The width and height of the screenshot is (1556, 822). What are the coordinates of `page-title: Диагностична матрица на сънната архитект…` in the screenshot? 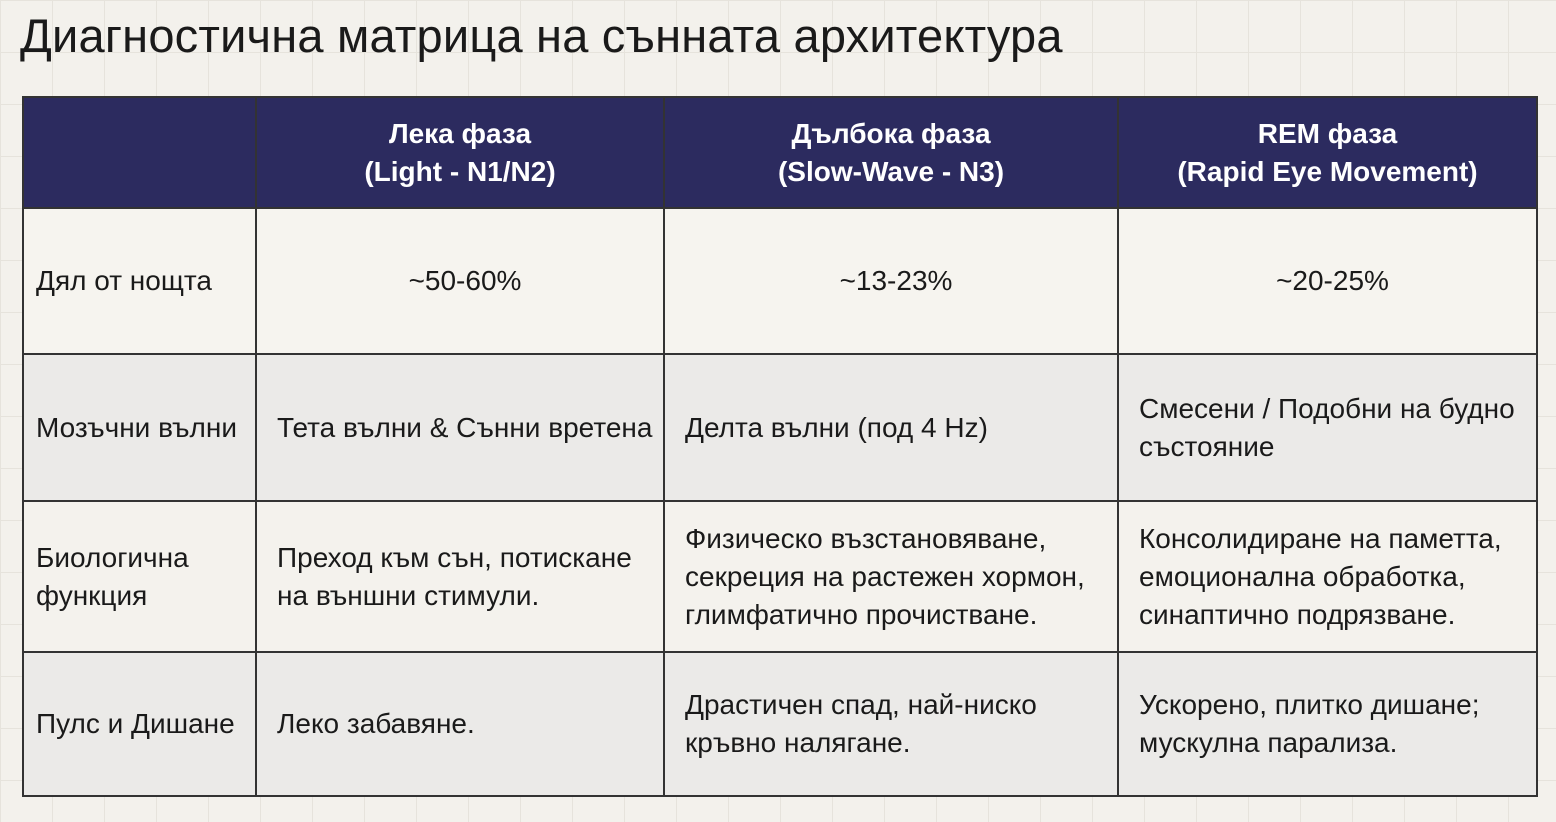 It's located at (541, 35).